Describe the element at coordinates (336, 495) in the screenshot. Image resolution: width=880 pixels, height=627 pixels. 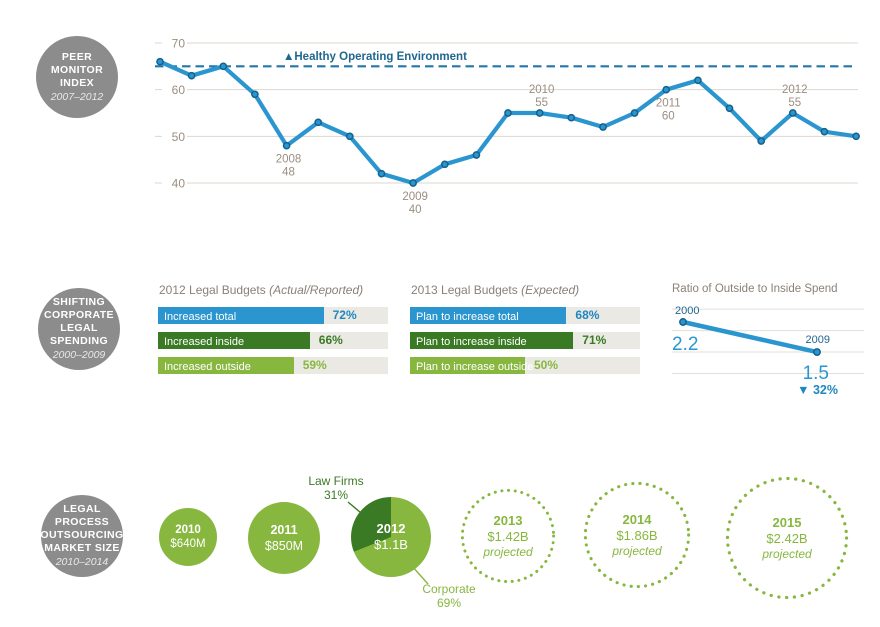
I see `law-firms-pct: 31%` at that location.